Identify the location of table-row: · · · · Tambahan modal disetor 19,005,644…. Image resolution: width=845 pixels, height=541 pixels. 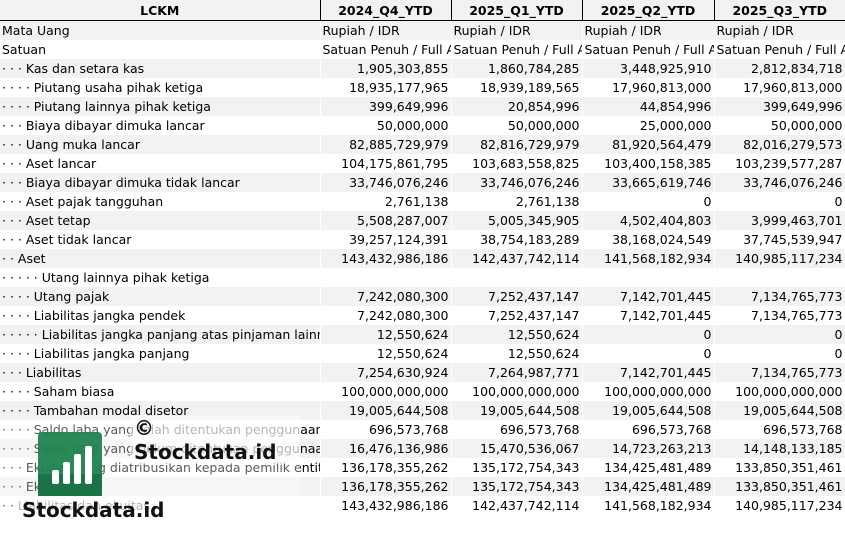
(422, 410).